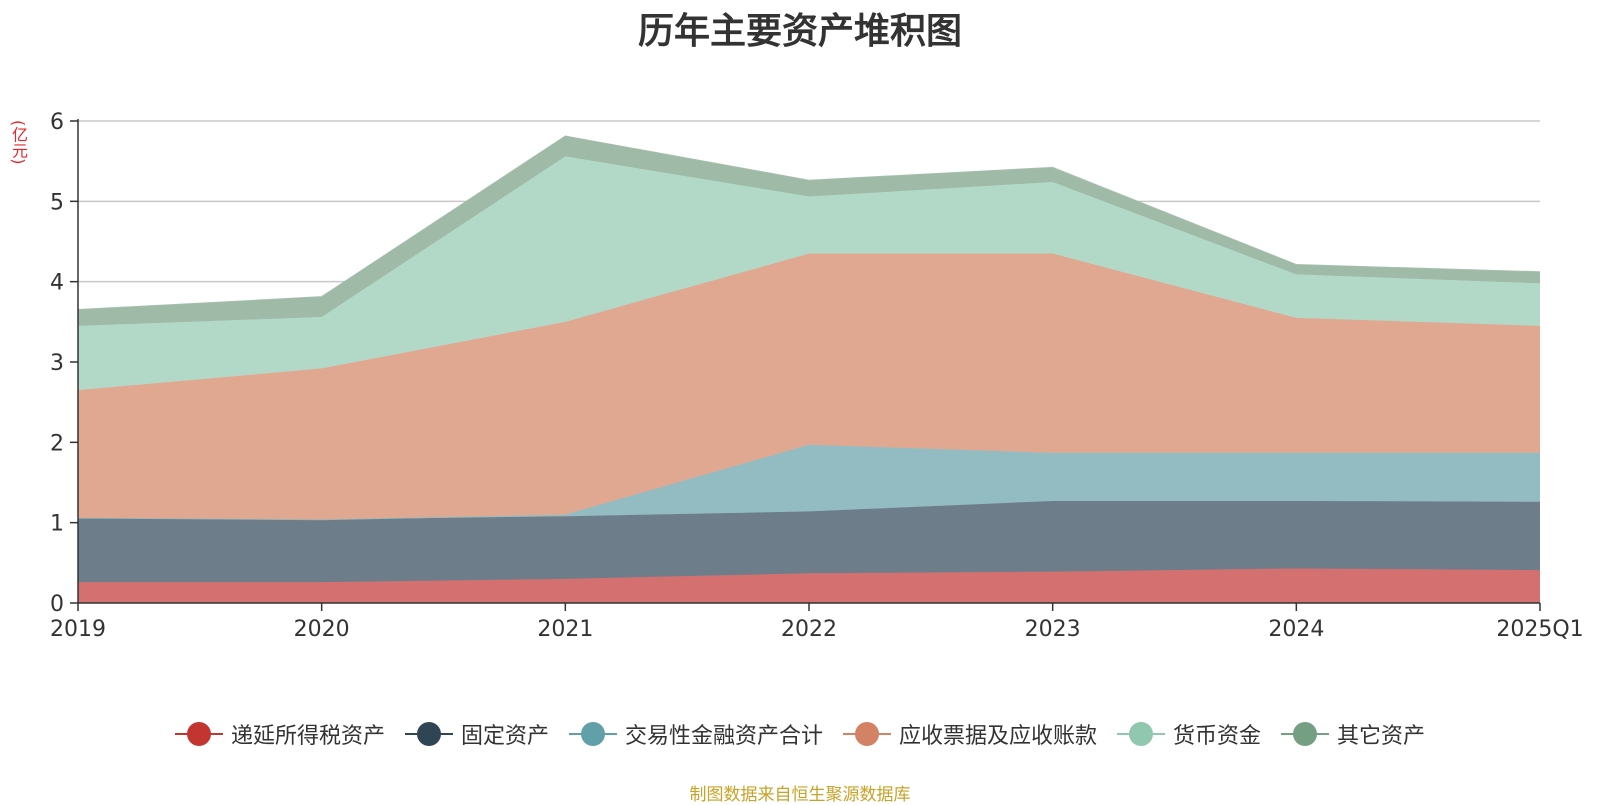 The width and height of the screenshot is (1600, 805). Describe the element at coordinates (565, 629) in the screenshot. I see `x-tick-label: 2021` at that location.